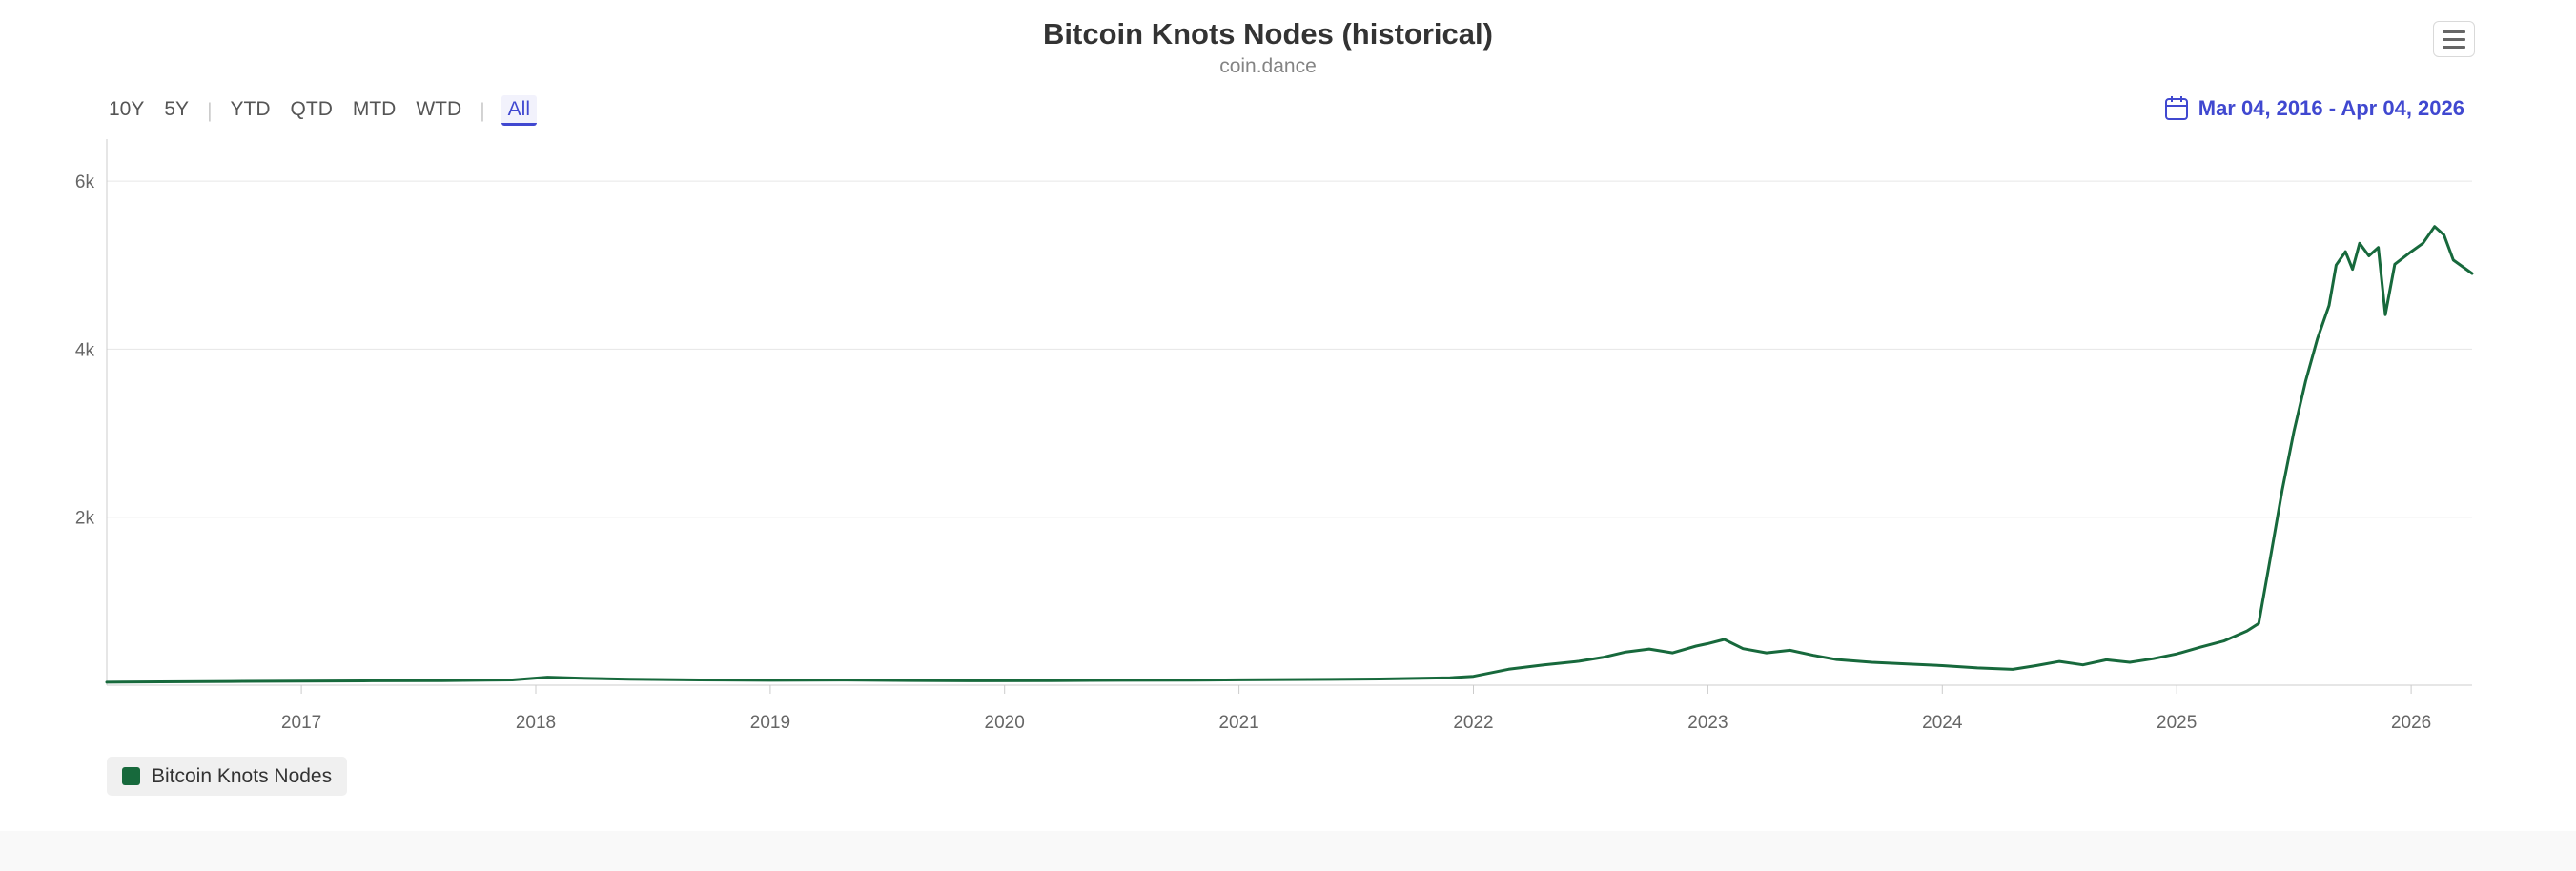 This screenshot has width=2576, height=871. Describe the element at coordinates (2331, 108) in the screenshot. I see `date-range-label: Mar 04, 2016 - Apr 04, 2026` at that location.